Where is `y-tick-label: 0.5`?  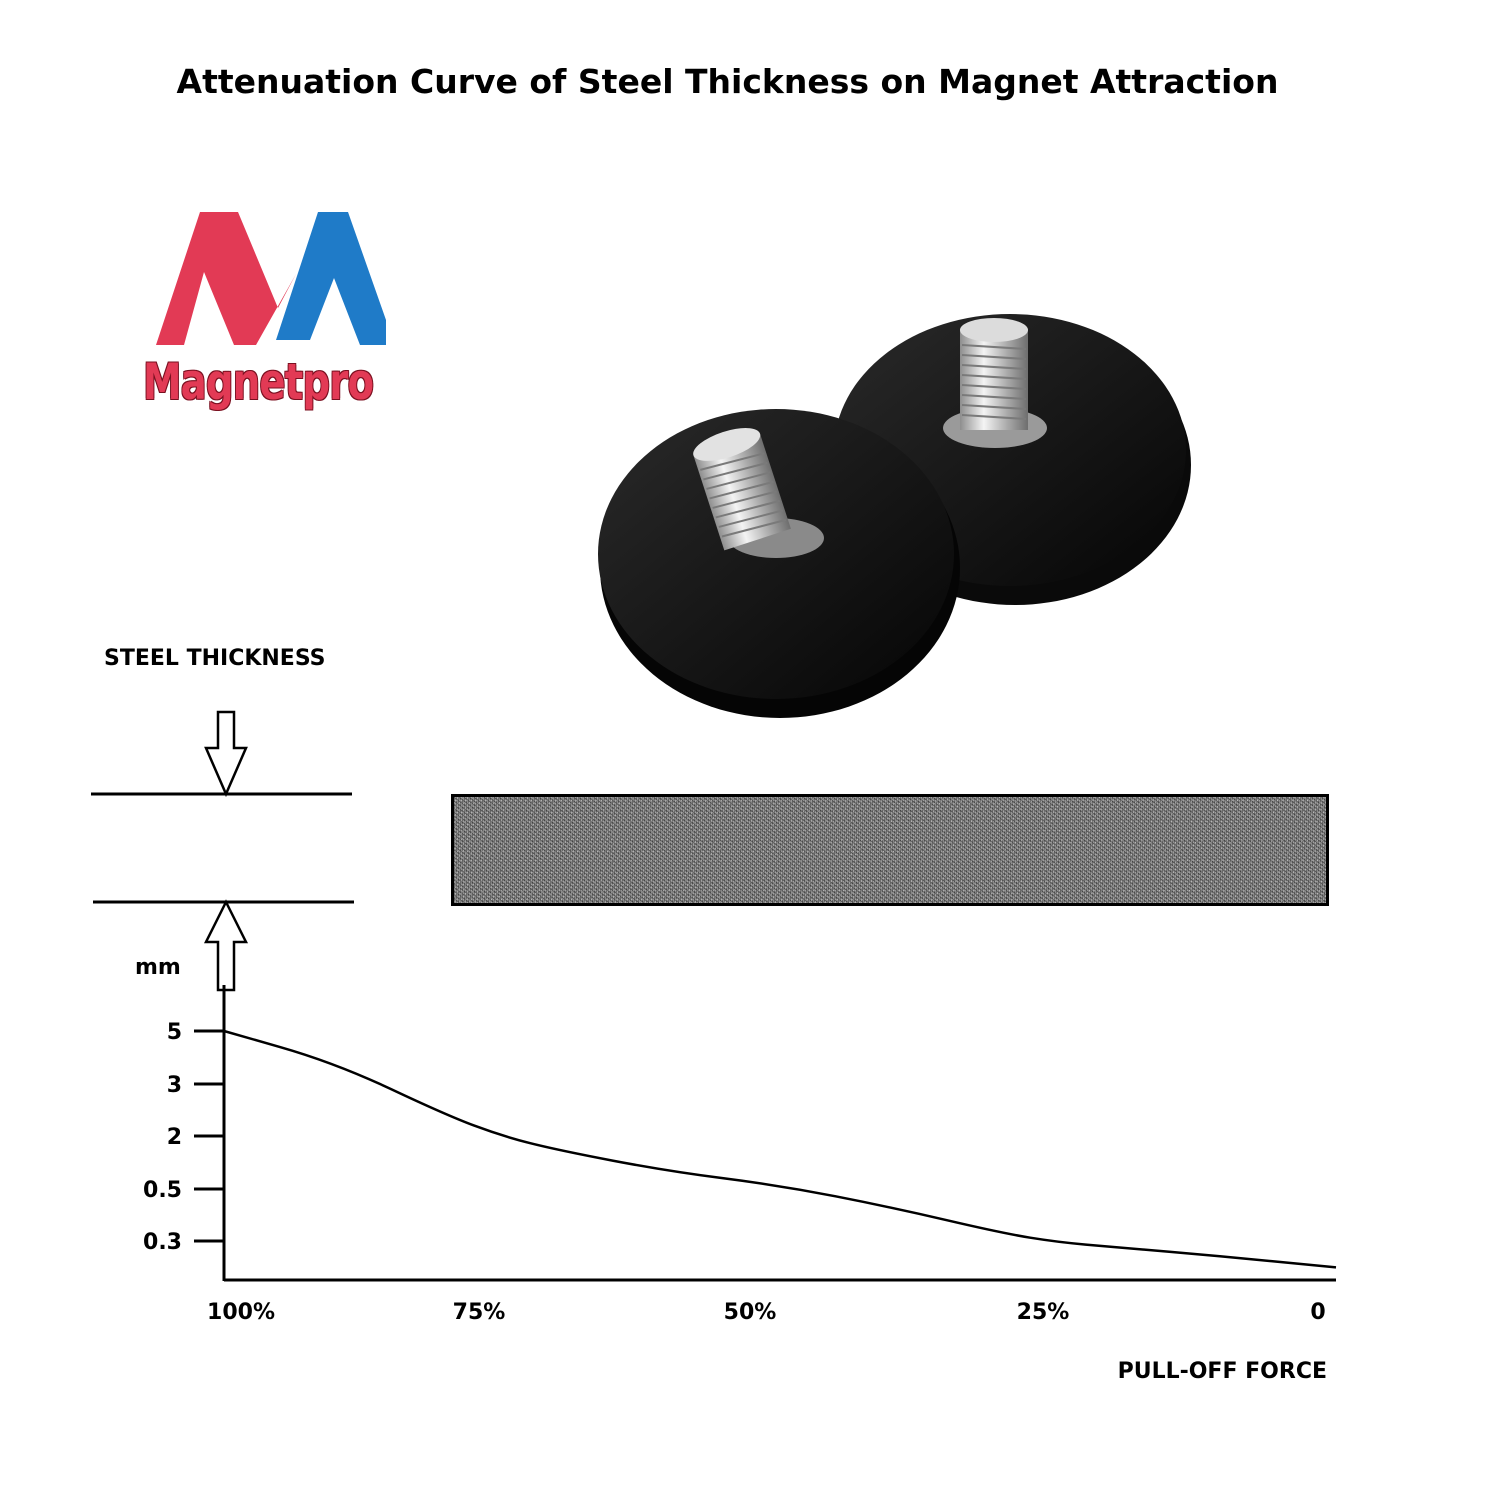 y-tick-label: 0.5 is located at coordinates (162, 1190).